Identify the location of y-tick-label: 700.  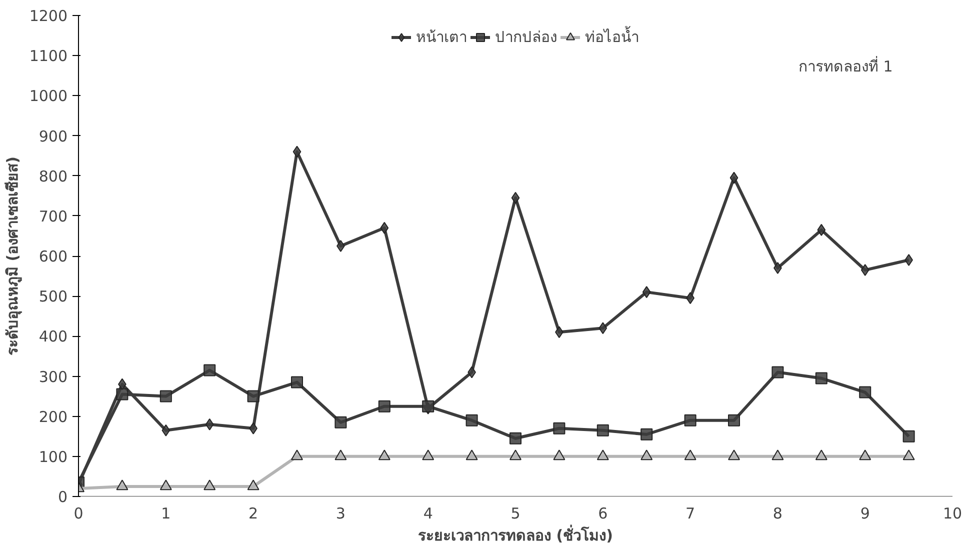
(53, 216).